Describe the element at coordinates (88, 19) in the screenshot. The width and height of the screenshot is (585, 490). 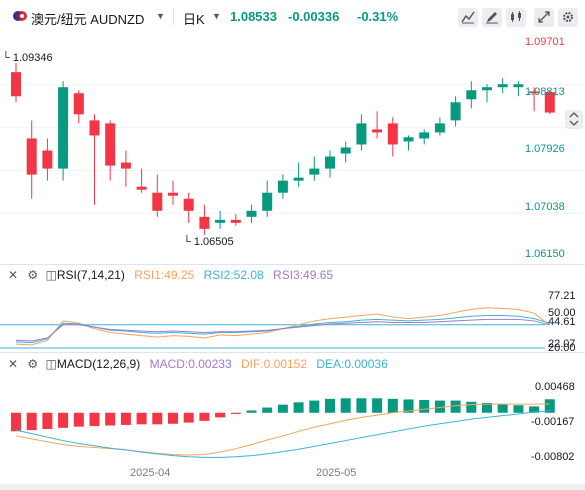
I see `symbol-selector: 澳元/纽元 AUDNZD` at that location.